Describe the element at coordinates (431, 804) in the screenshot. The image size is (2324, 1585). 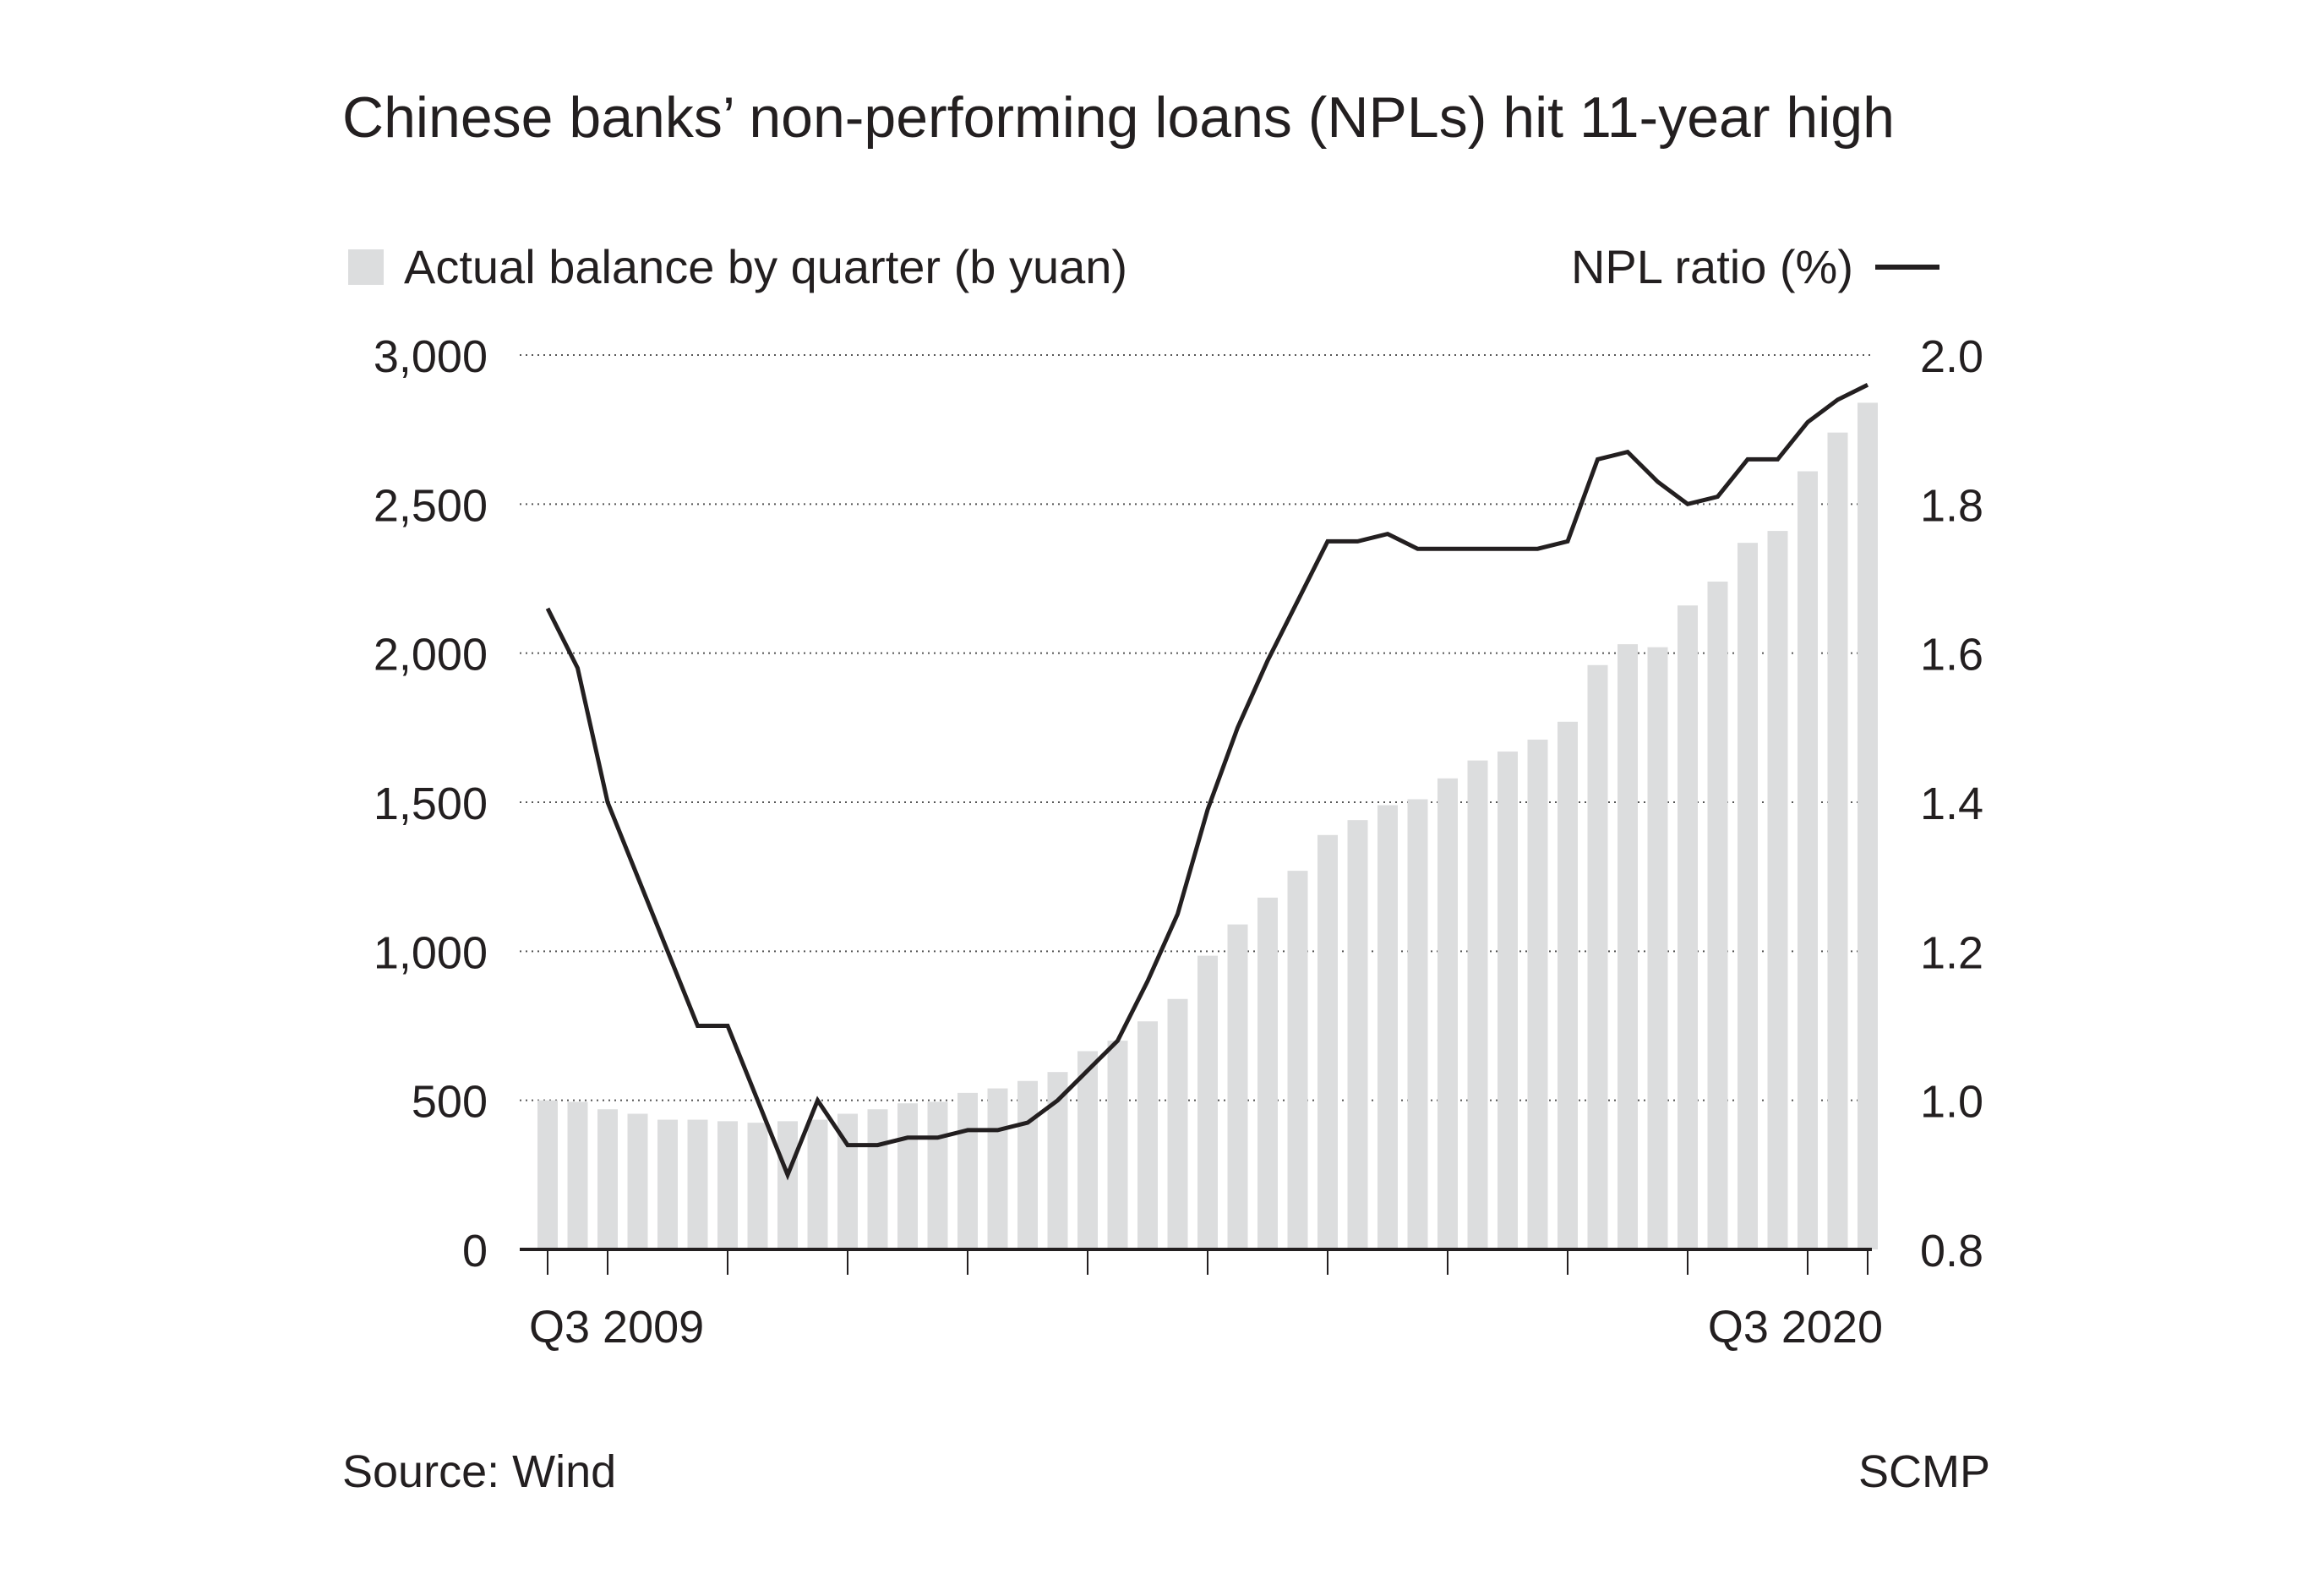
I see `y-left-tick-label: 1,500` at that location.